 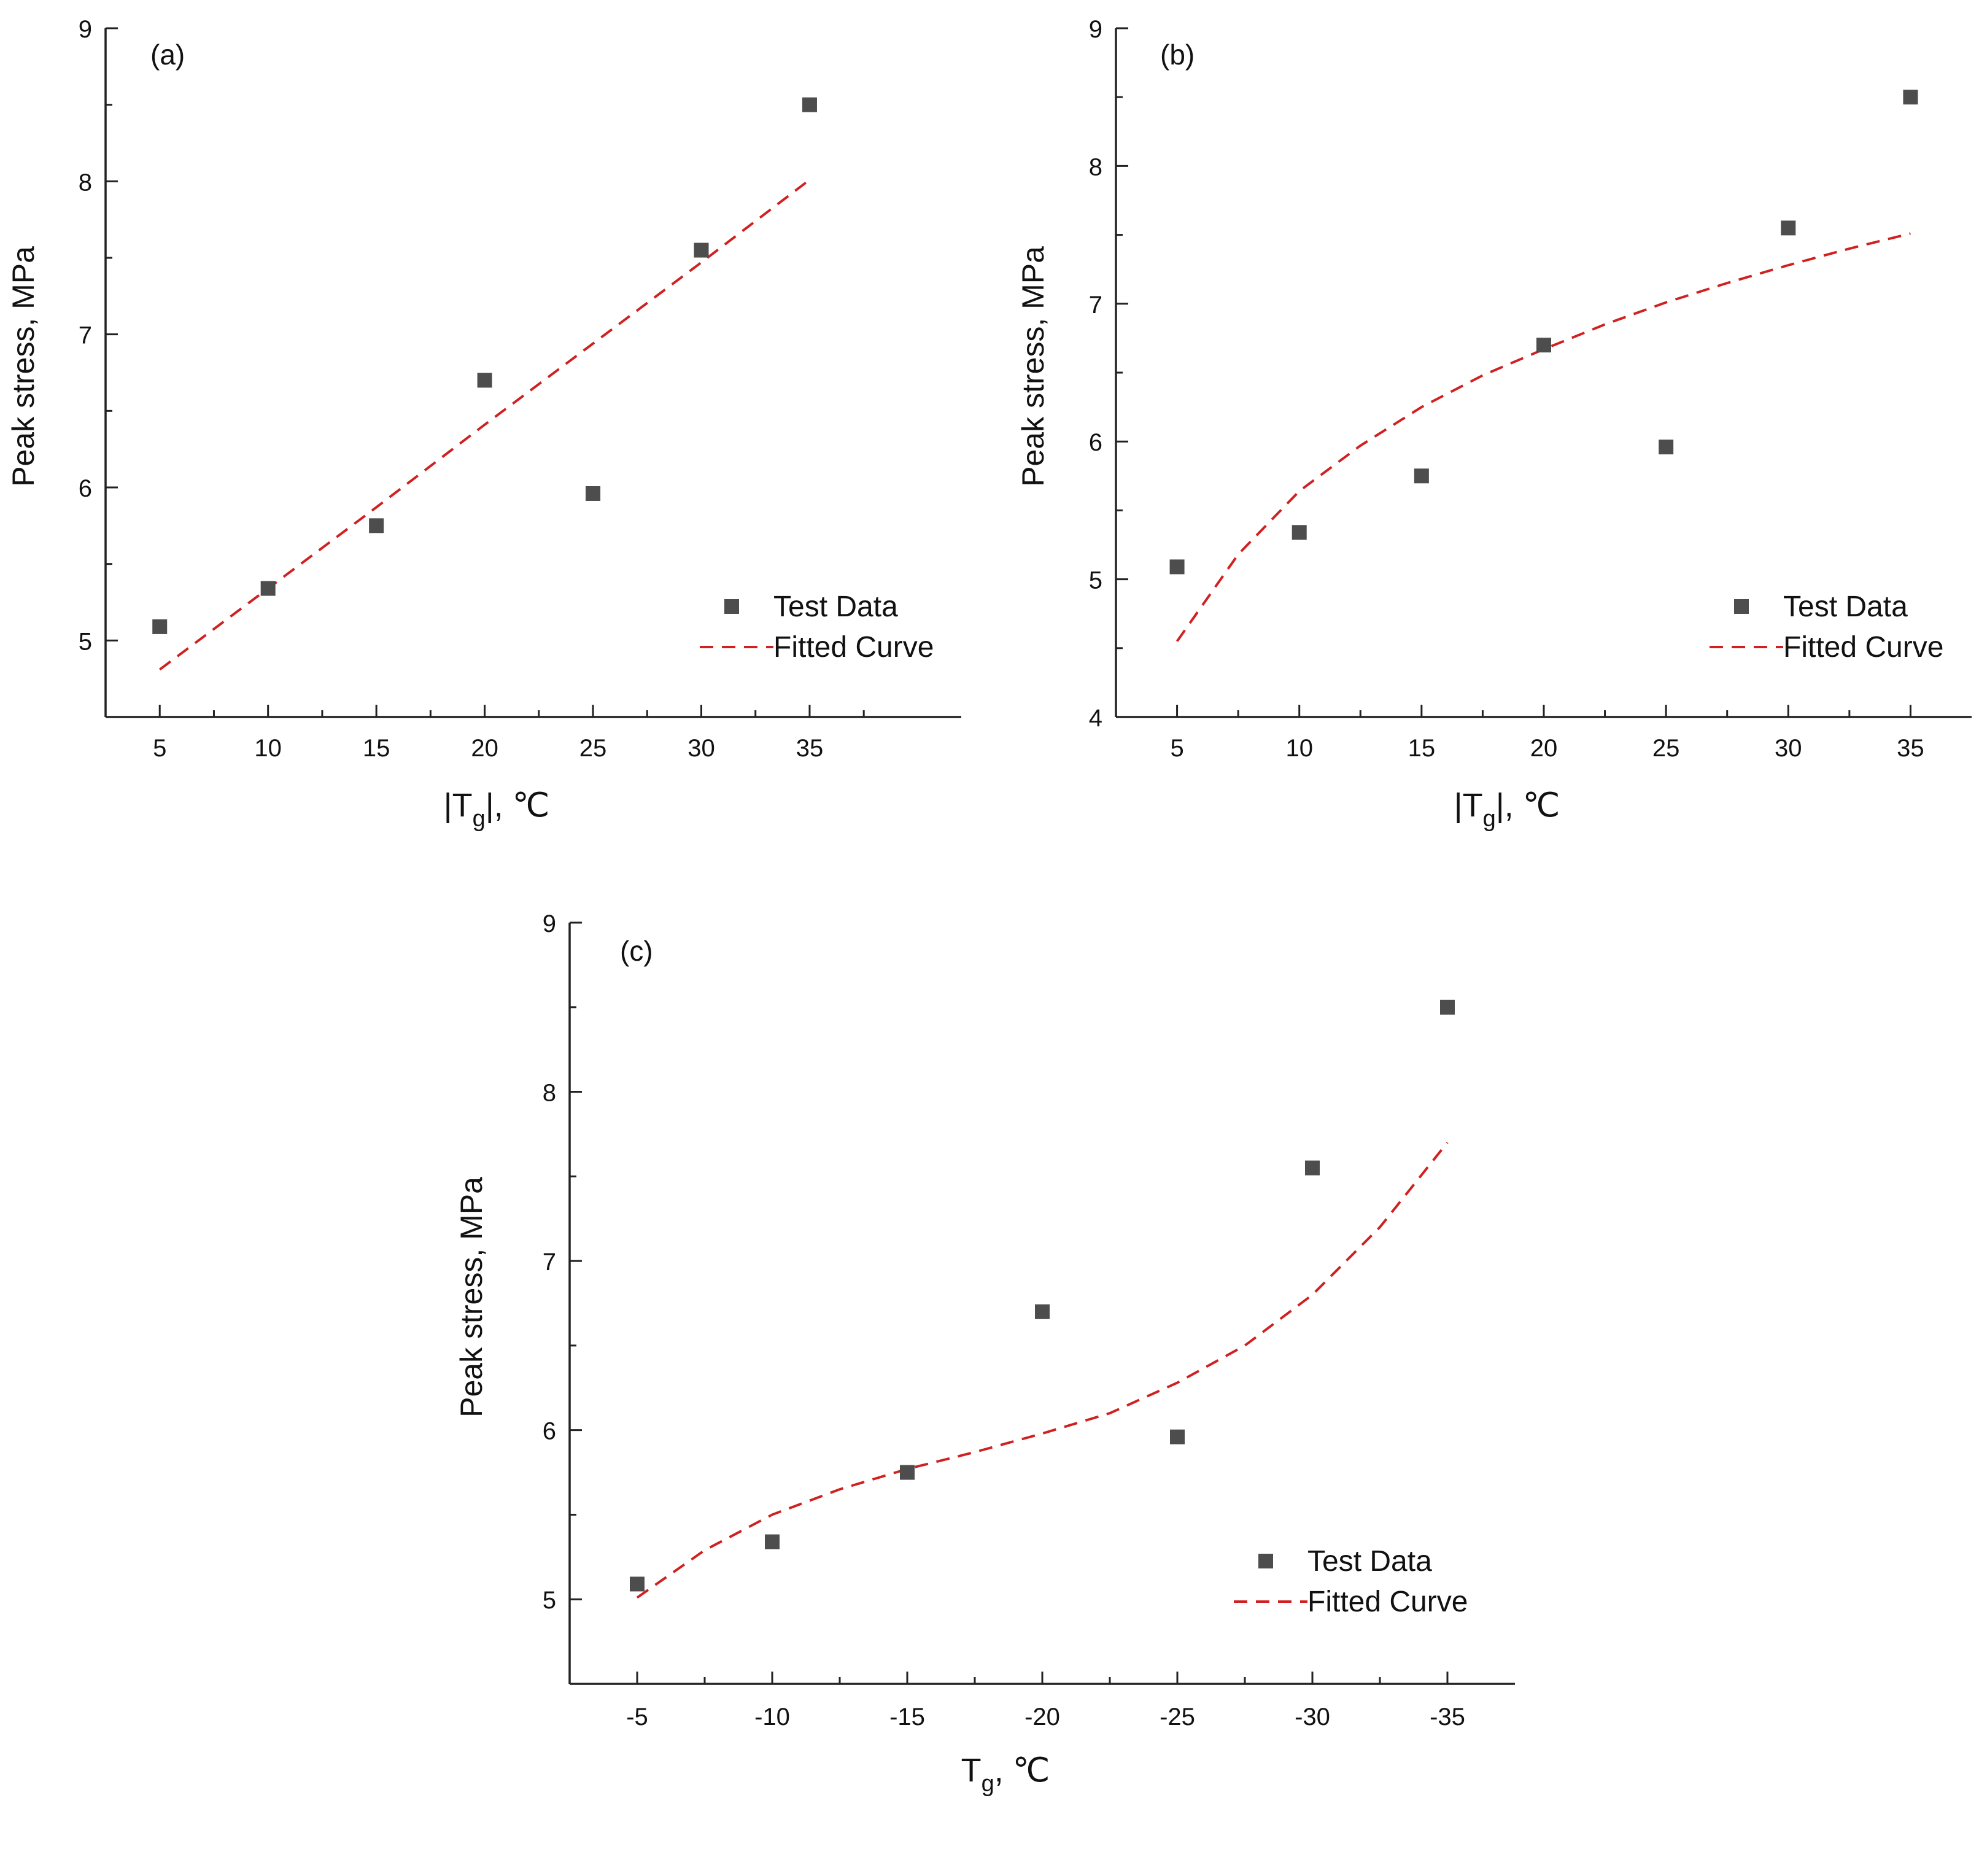 I want to click on x-axis-label-main: T, so click(x=971, y=1770).